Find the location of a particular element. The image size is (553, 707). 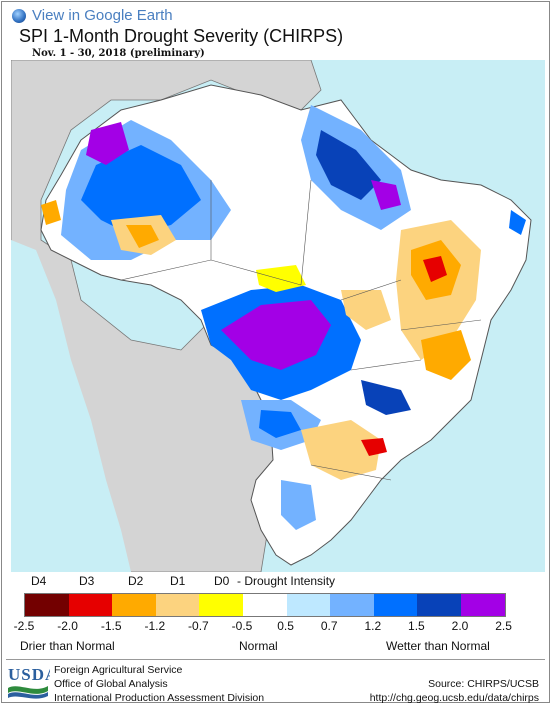

agency-line-1: Foreign Agricultural Service is located at coordinates (118, 670).